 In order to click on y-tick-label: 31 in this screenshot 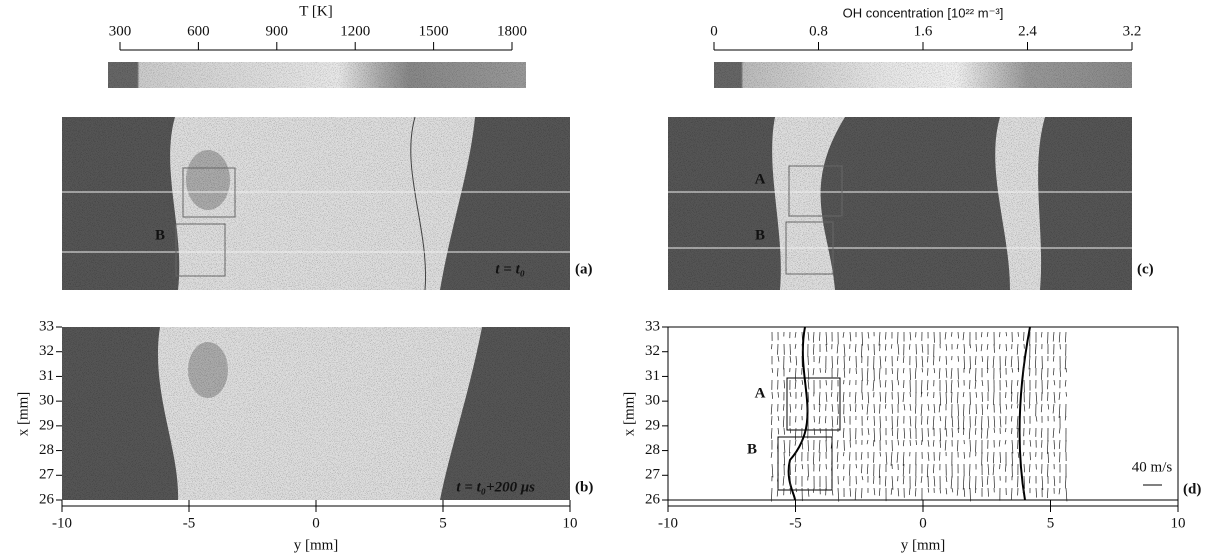, I will do `click(46, 376)`.